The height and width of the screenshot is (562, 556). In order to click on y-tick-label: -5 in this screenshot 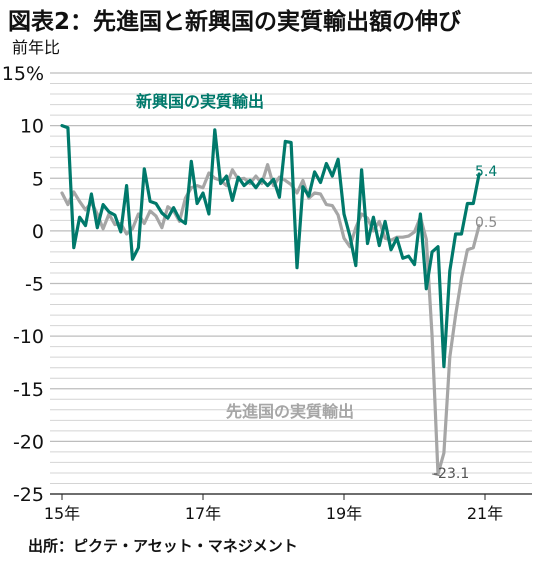, I will do `click(34, 285)`.